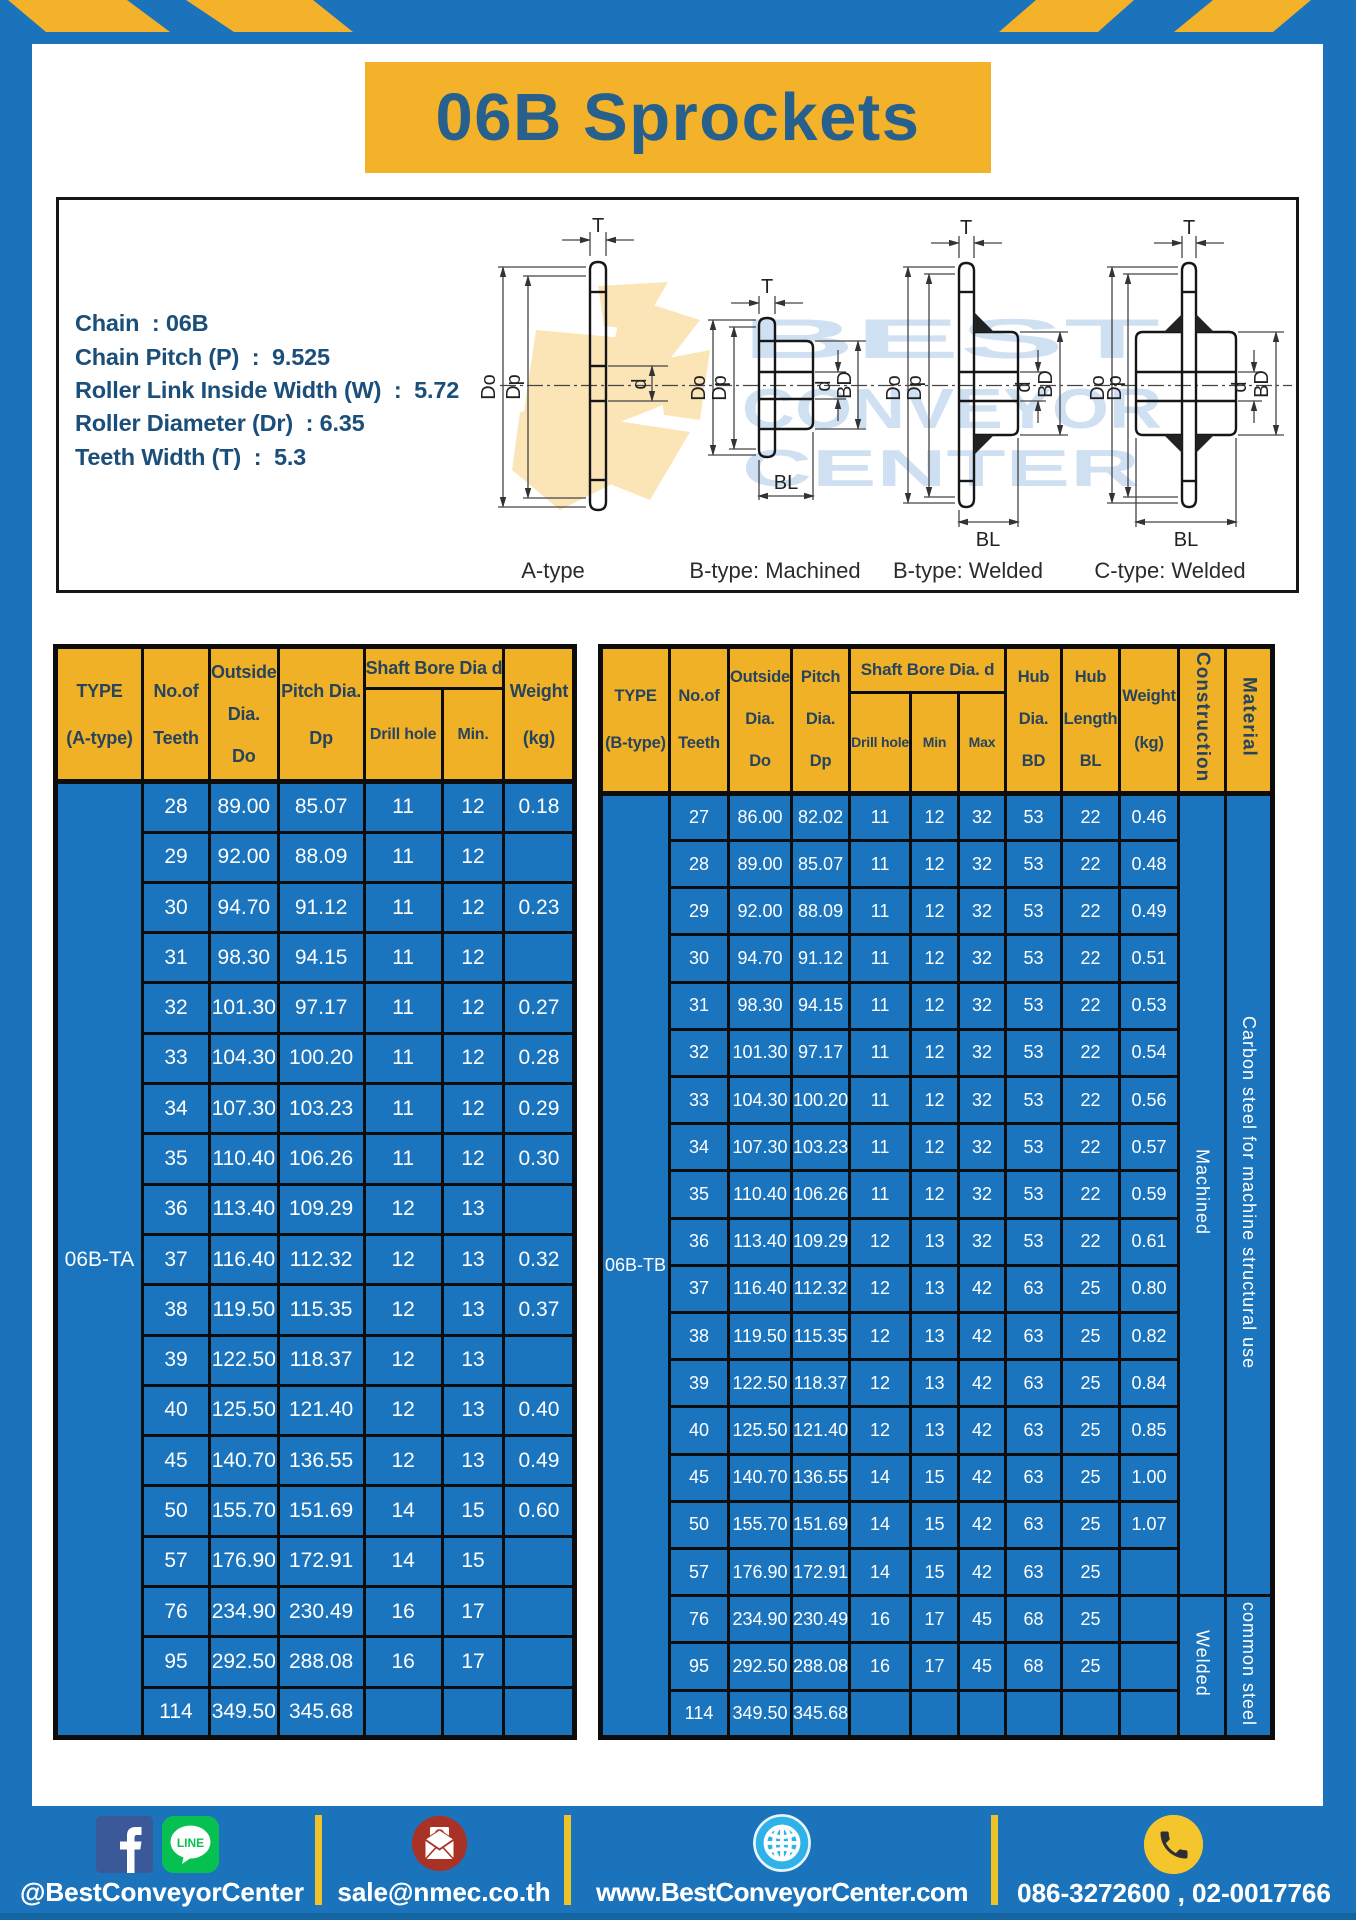  Describe the element at coordinates (190, 1843) in the screenshot. I see `svg-text: LINE` at that location.